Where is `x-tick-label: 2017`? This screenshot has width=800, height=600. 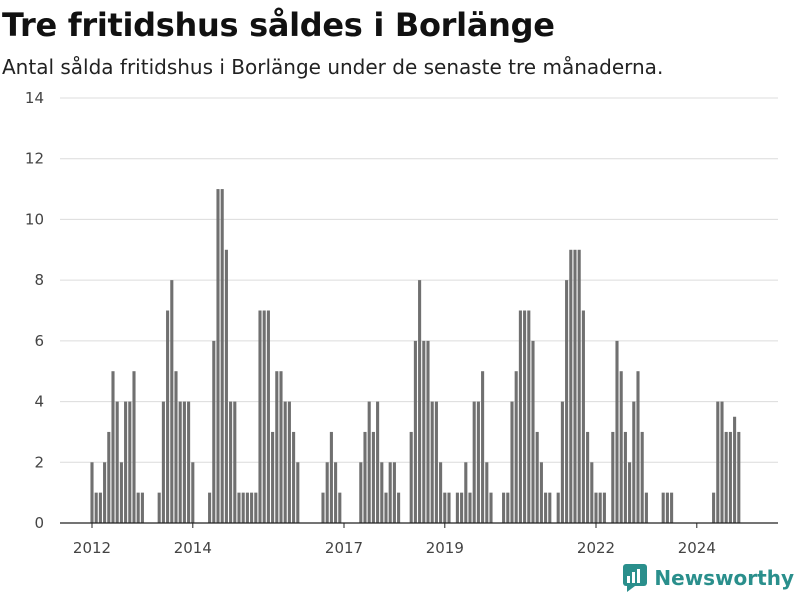 x-tick-label: 2017 is located at coordinates (344, 548).